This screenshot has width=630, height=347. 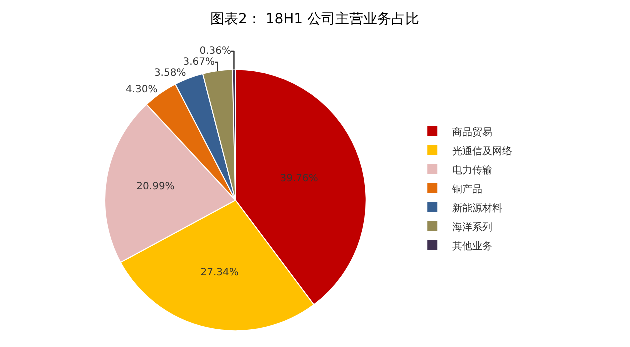 I want to click on data-label: 27.34%, so click(x=219, y=273).